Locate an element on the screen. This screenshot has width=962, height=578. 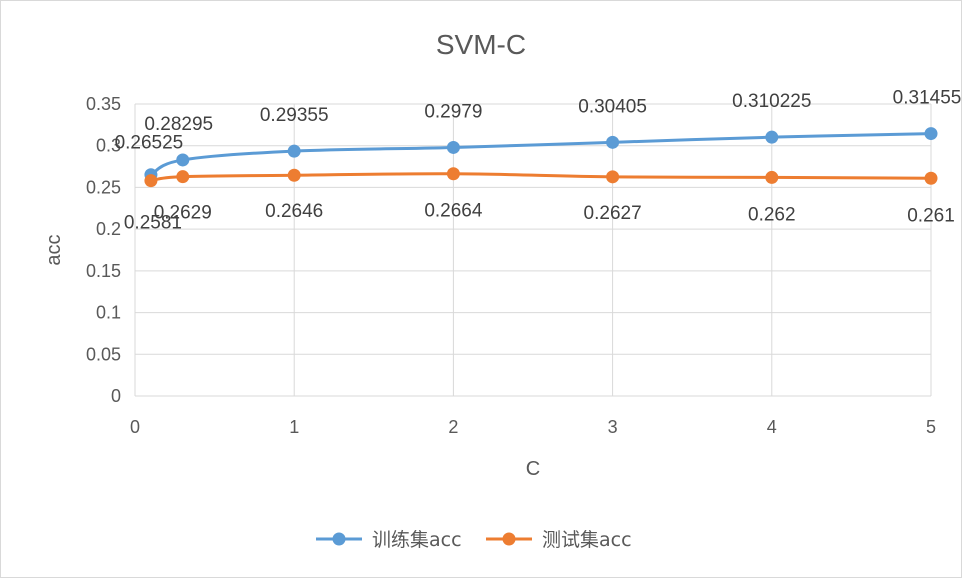
data-label: 0.26525 is located at coordinates (149, 143).